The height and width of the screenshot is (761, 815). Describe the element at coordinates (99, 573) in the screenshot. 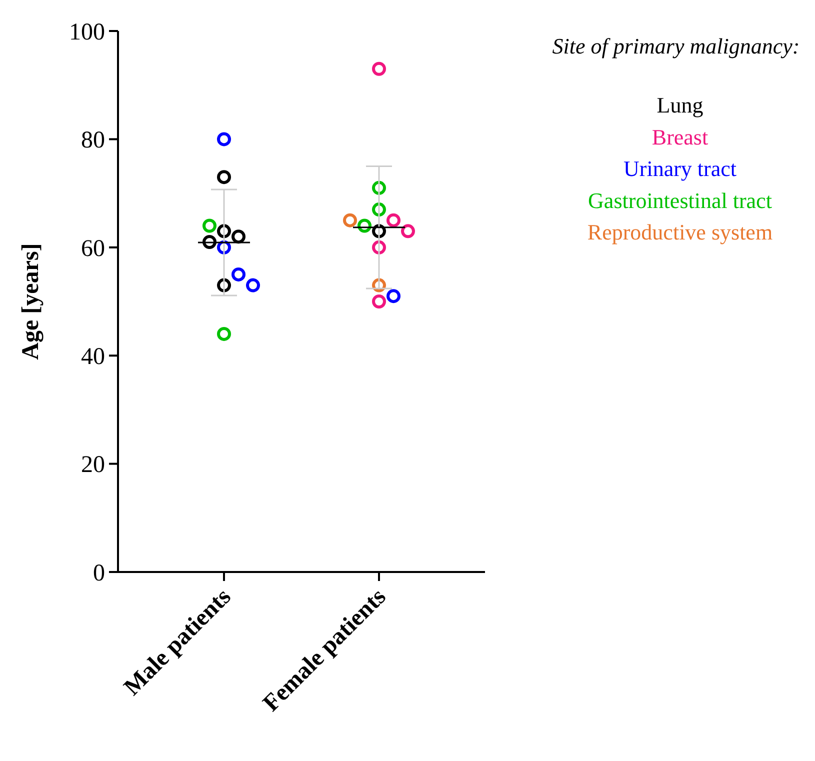

I see `y-tick-label: 0` at that location.